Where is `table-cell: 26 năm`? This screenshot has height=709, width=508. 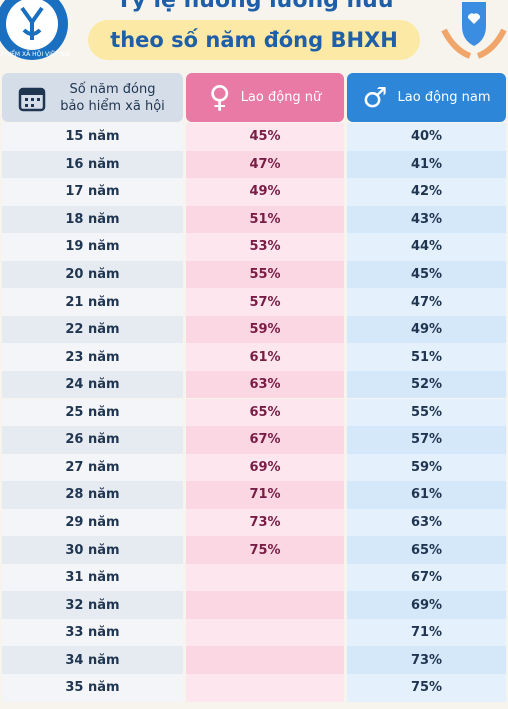
table-cell: 26 năm is located at coordinates (92, 440).